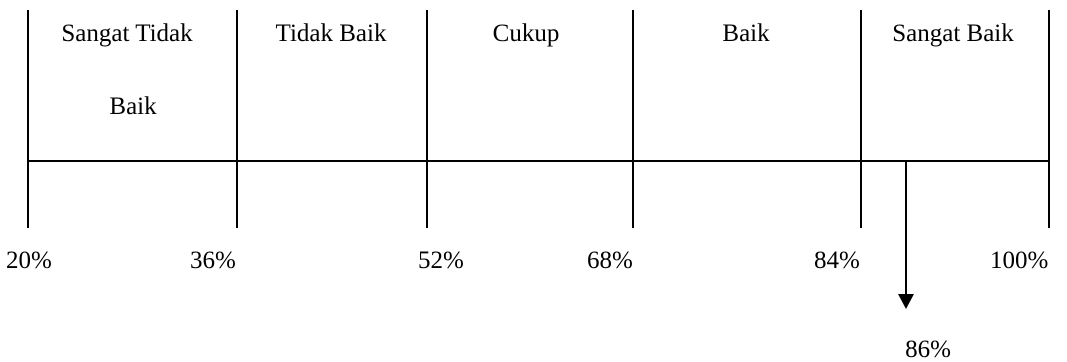 Image resolution: width=1067 pixels, height=362 pixels. I want to click on category-label-sangat-baik: Sangat Baik, so click(953, 33).